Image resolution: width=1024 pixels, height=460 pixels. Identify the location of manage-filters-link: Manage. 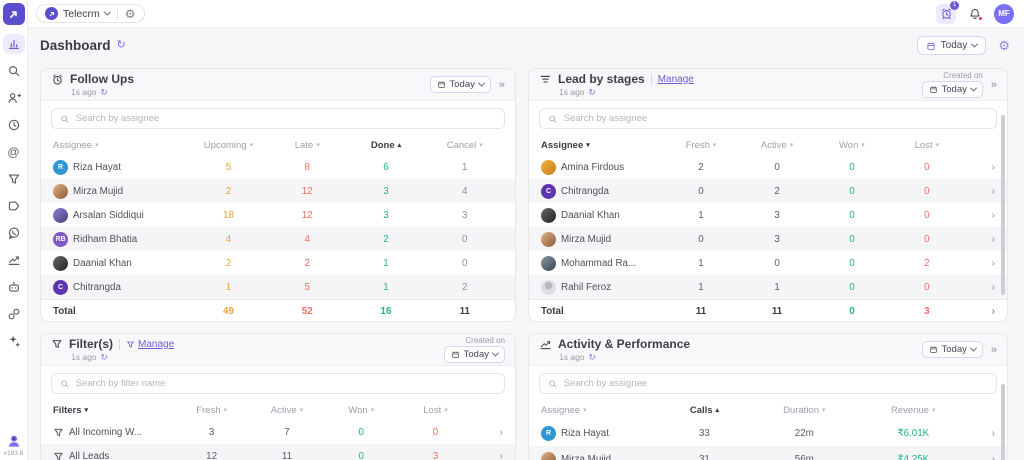
(150, 344).